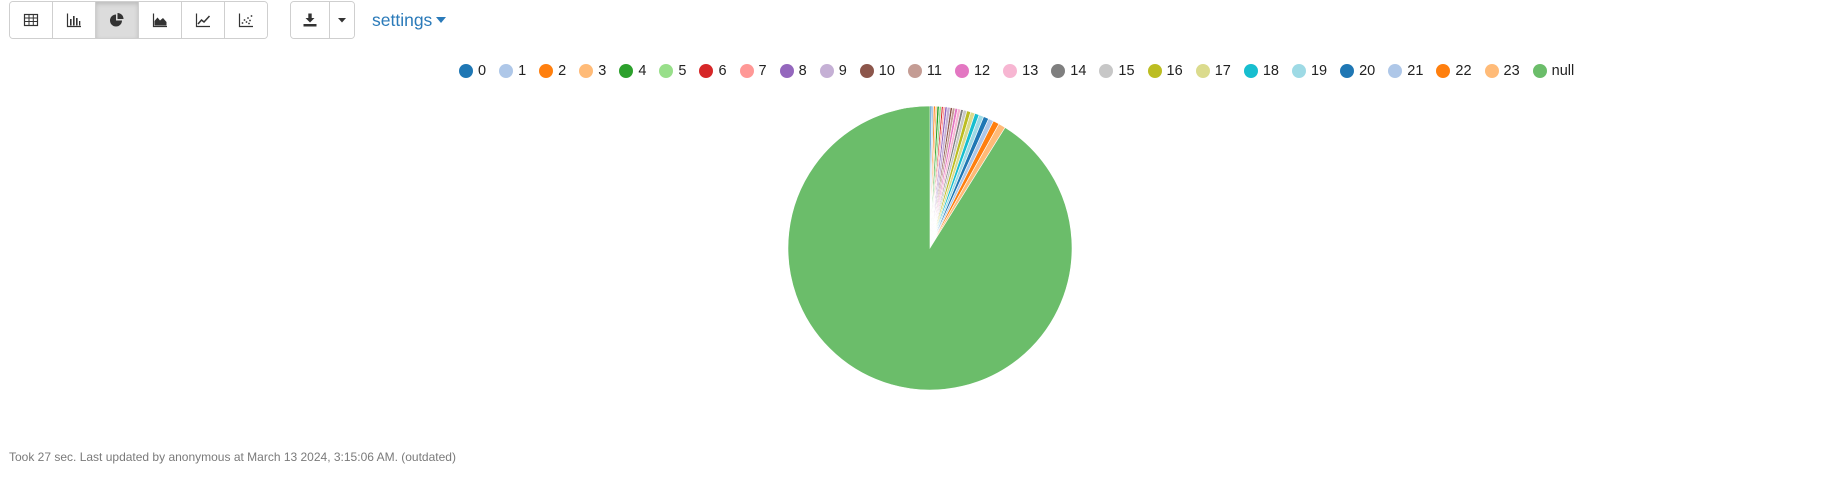 Image resolution: width=1835 pixels, height=481 pixels. I want to click on legend-item: 5, so click(672, 71).